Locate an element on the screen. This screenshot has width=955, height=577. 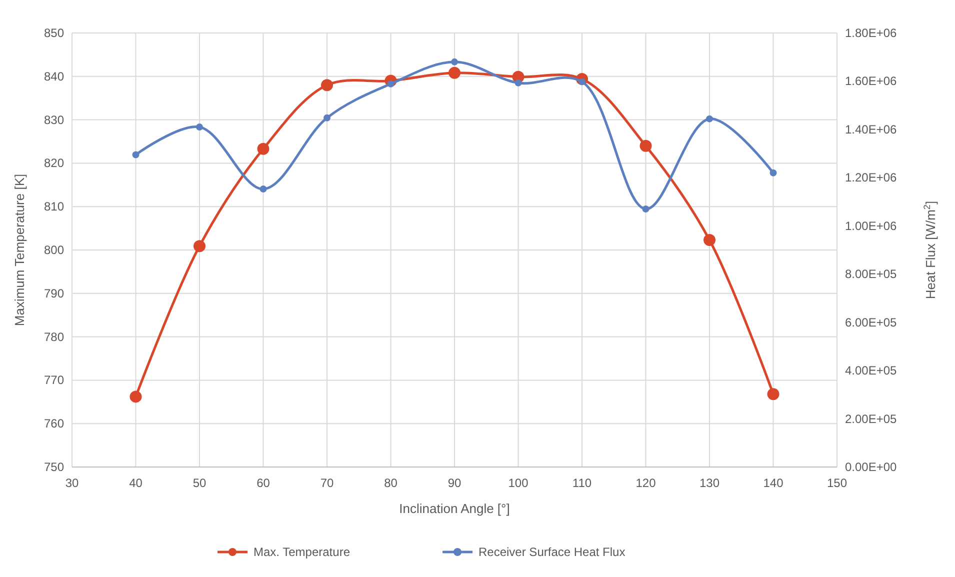
y2-tick-label: 4.00E+05 is located at coordinates (871, 371).